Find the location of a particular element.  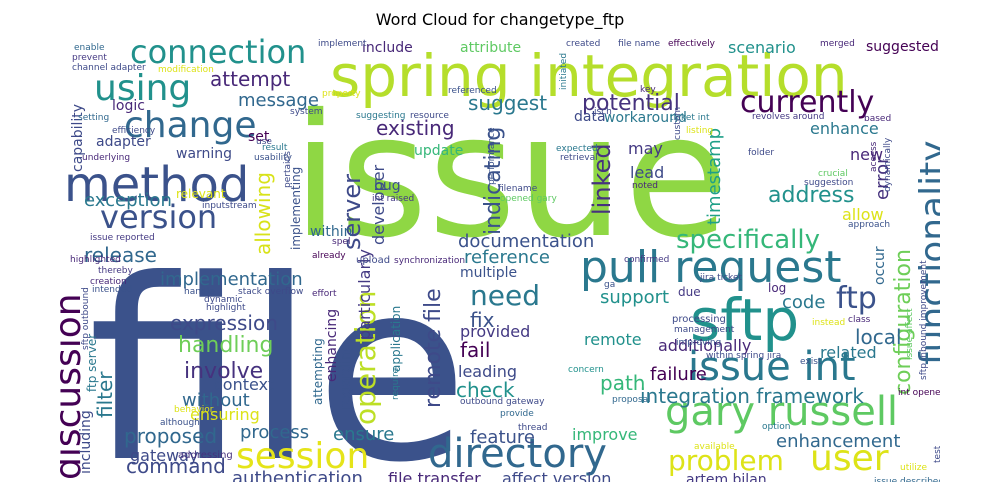

word-adapter: adapter is located at coordinates (123, 142).